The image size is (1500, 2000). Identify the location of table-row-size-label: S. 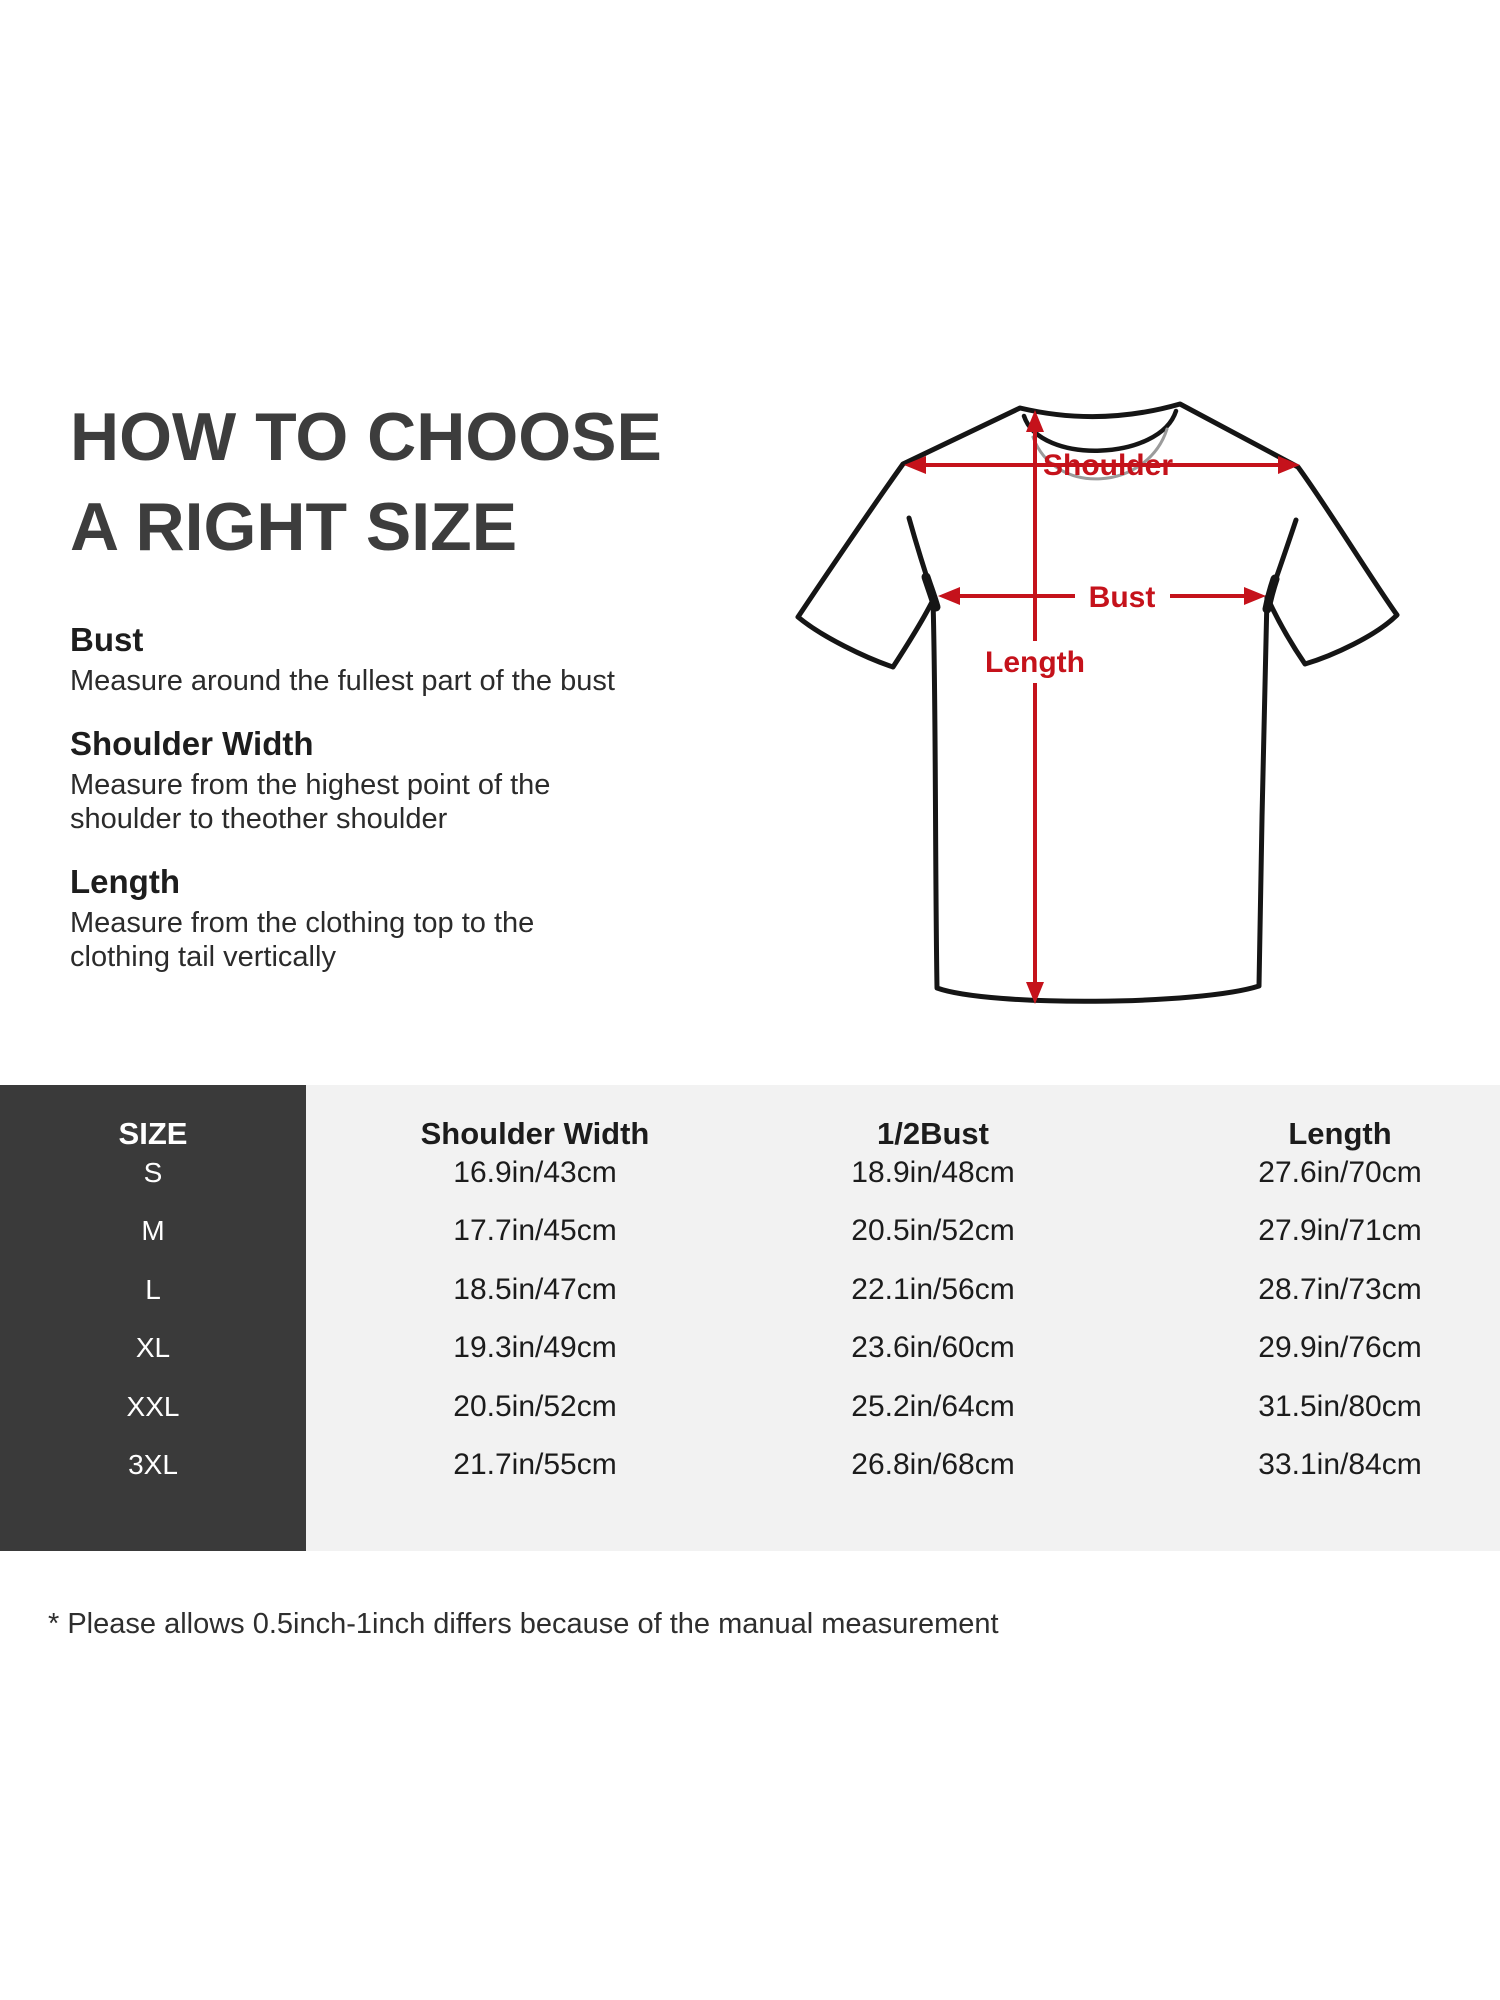
(153, 1172).